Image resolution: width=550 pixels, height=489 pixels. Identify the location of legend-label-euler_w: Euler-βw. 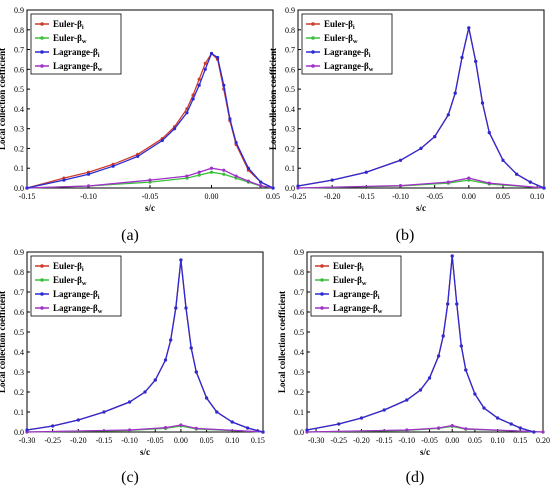
(70, 39).